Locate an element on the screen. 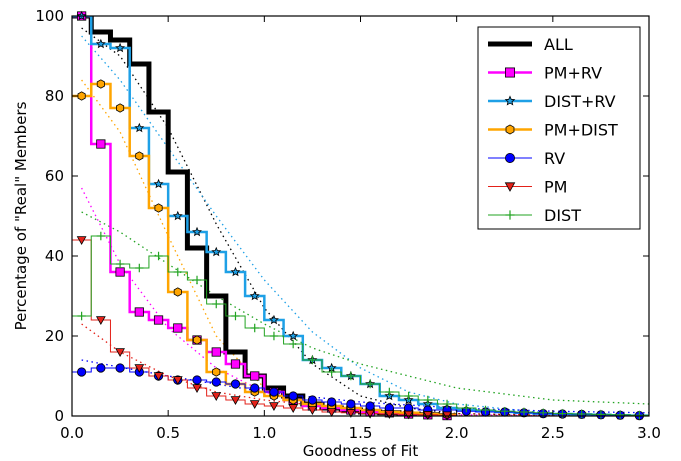 This screenshot has width=681, height=461. legend-box is located at coordinates (559, 128).